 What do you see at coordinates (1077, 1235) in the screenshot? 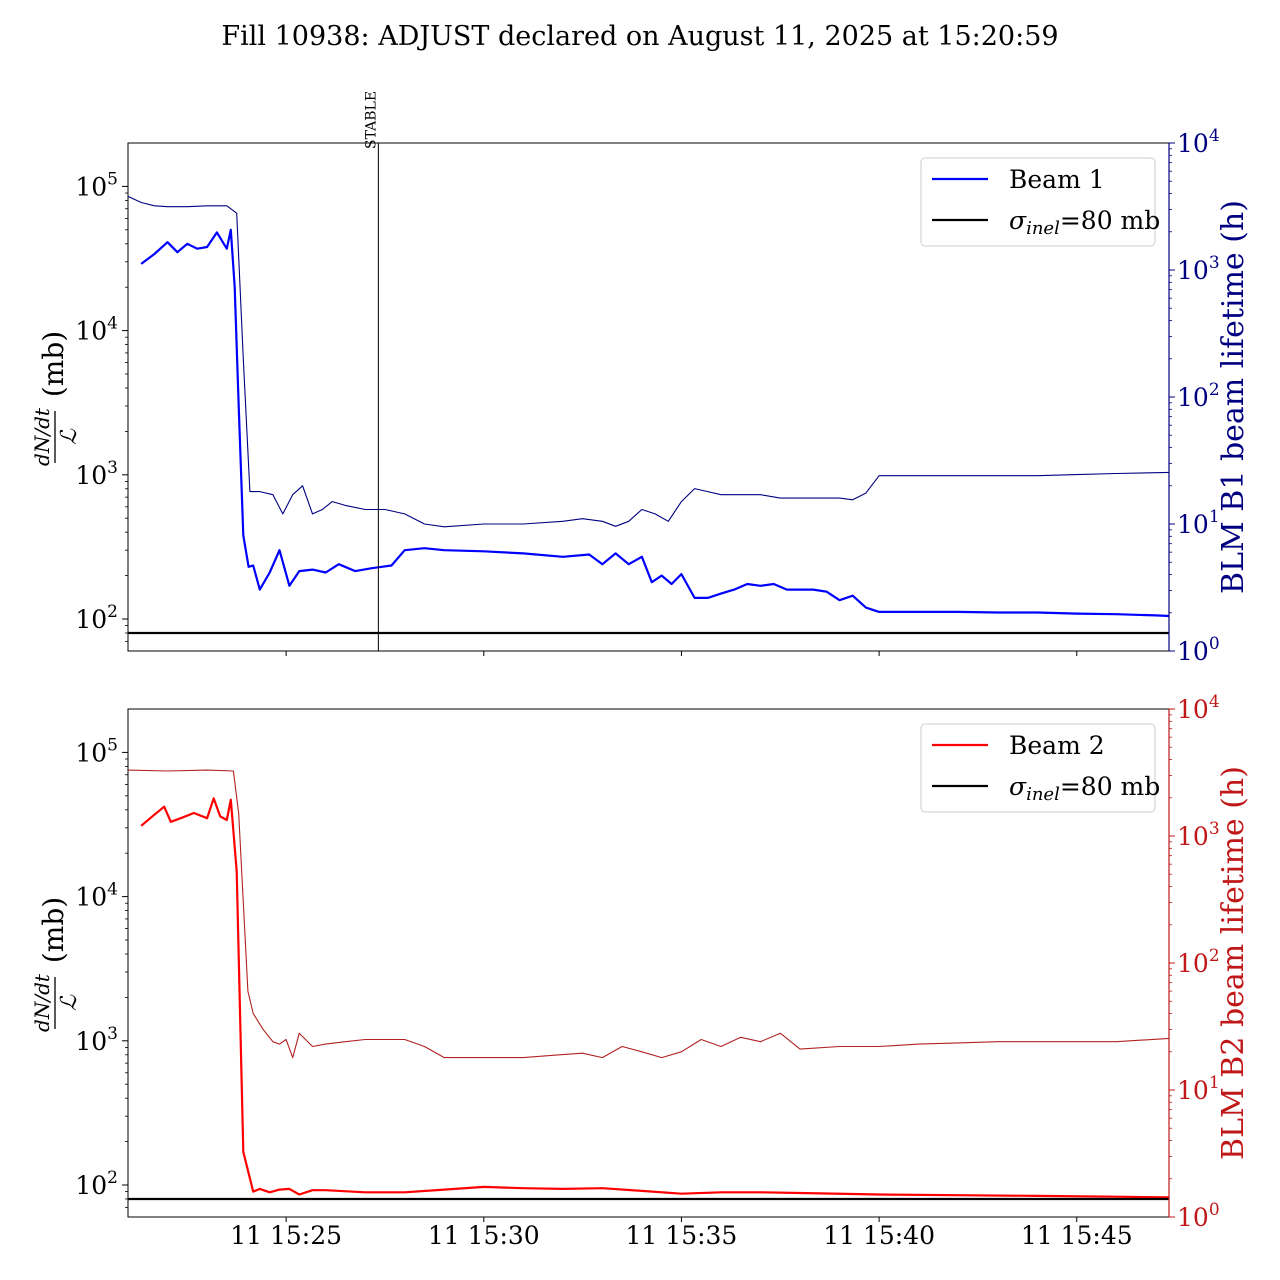
I see `x-tick-label: 11 15:45` at bounding box center [1077, 1235].